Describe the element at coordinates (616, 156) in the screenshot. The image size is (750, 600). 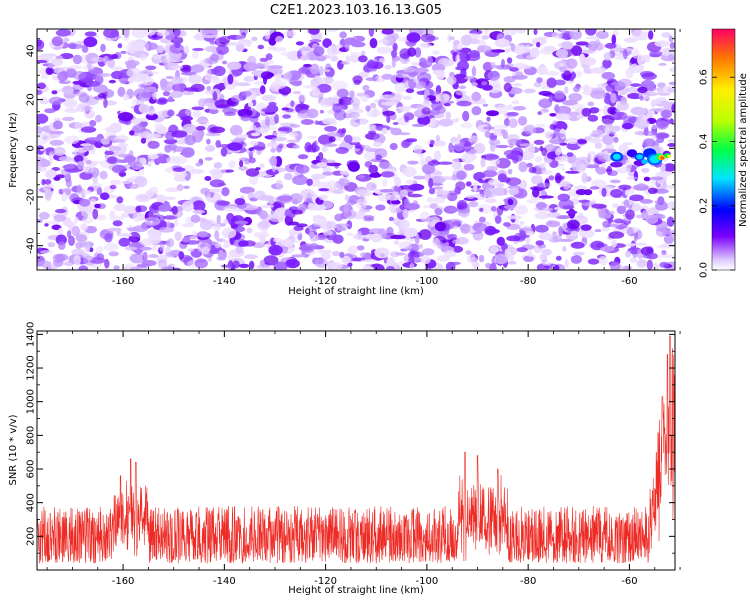
I see `spectrogram-hotspot` at that location.